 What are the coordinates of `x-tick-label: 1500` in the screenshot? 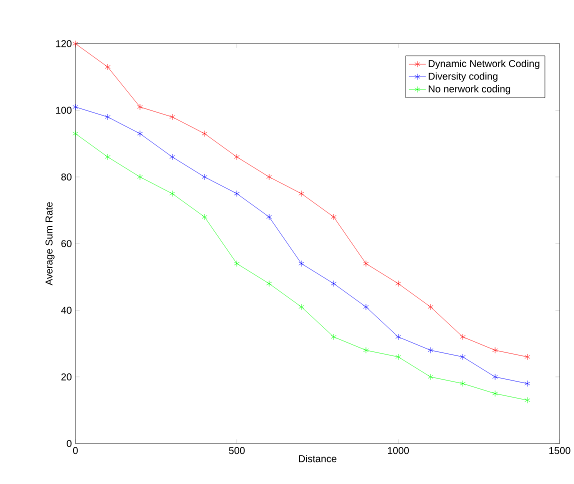 It's located at (559, 450).